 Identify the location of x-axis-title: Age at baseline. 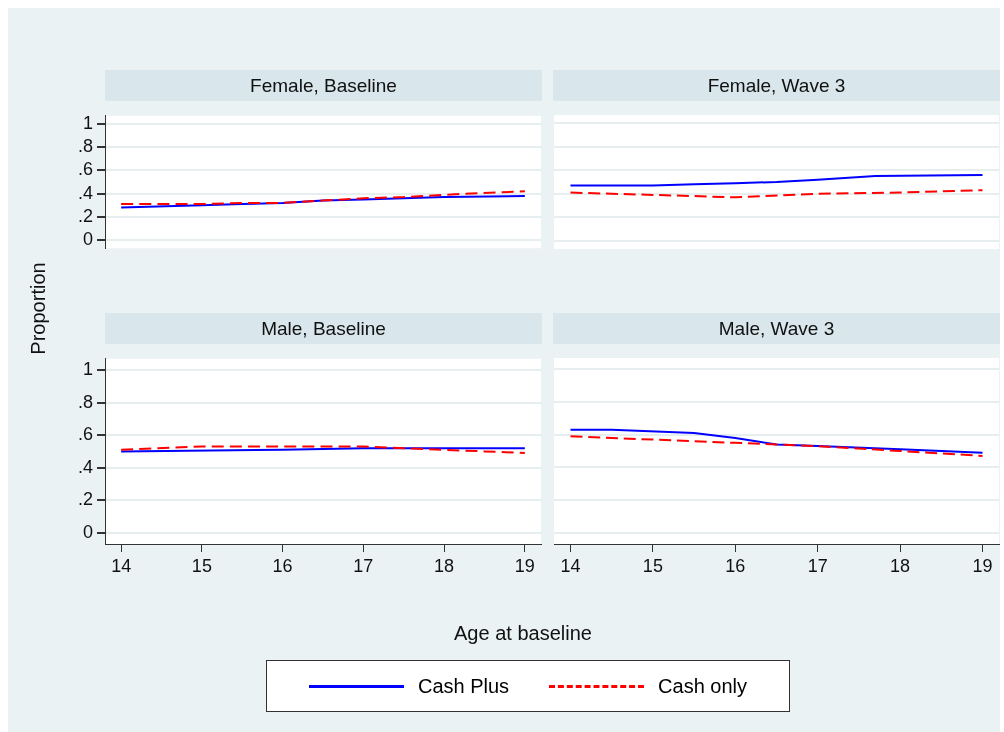
(523, 633).